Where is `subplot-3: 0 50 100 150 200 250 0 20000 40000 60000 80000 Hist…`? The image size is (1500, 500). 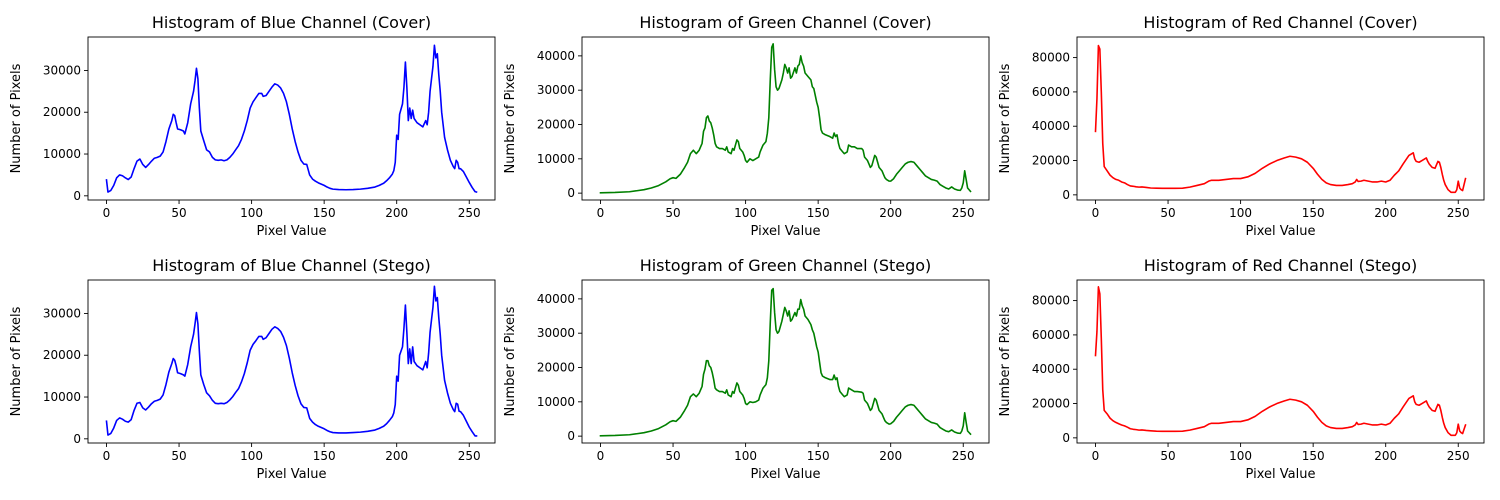
subplot-3: 0 50 100 150 200 250 0 20000 40000 60000 80000 Hist… is located at coordinates (1241, 126).